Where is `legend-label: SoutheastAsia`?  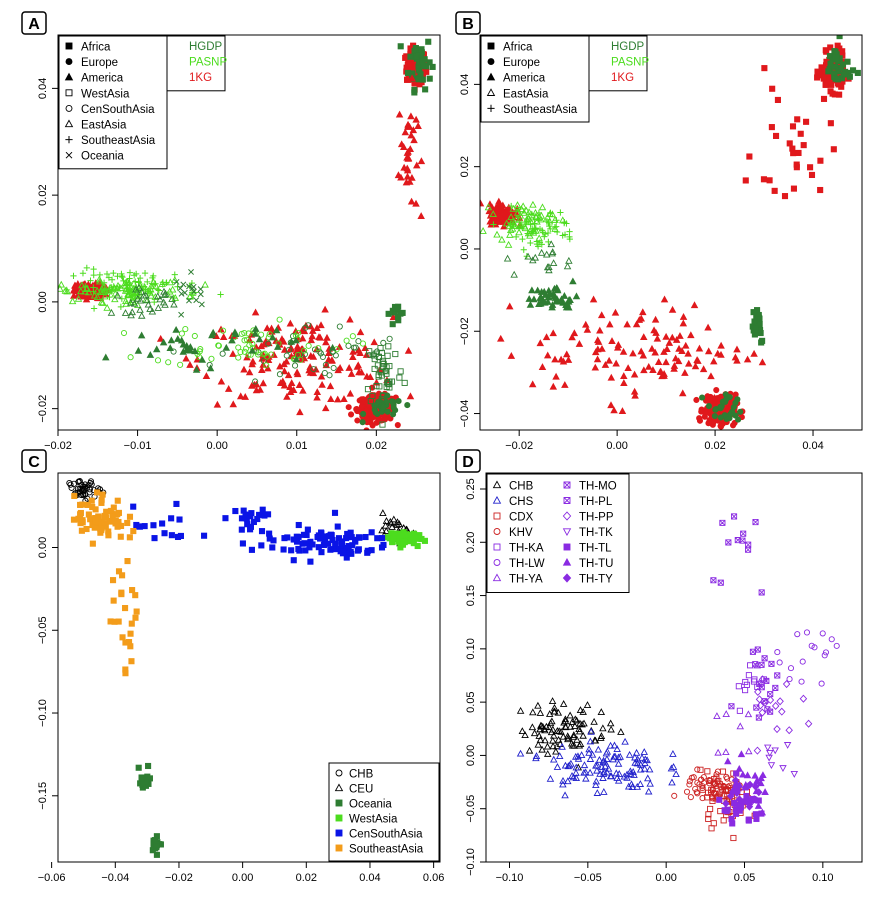
legend-label: SoutheastAsia is located at coordinates (386, 850).